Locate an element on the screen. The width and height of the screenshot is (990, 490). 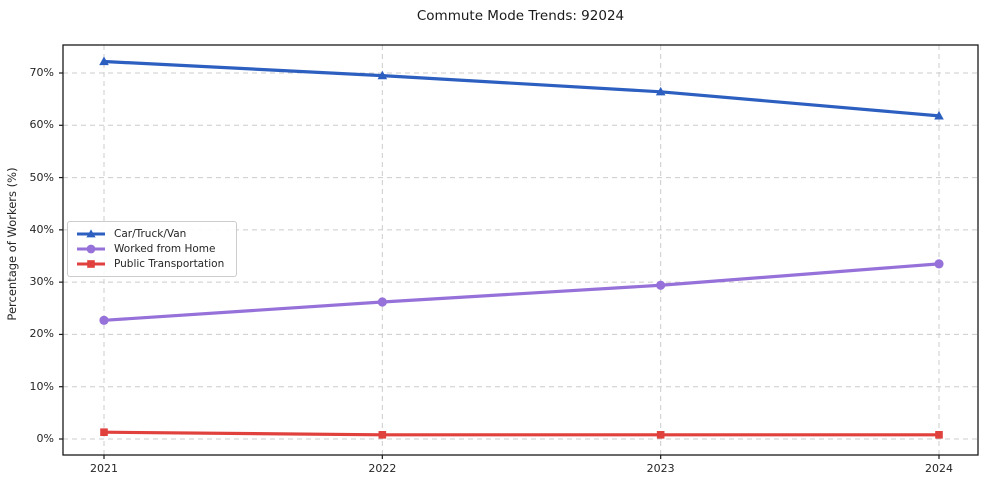
data-point-public-transportation-2024 is located at coordinates (939, 435).